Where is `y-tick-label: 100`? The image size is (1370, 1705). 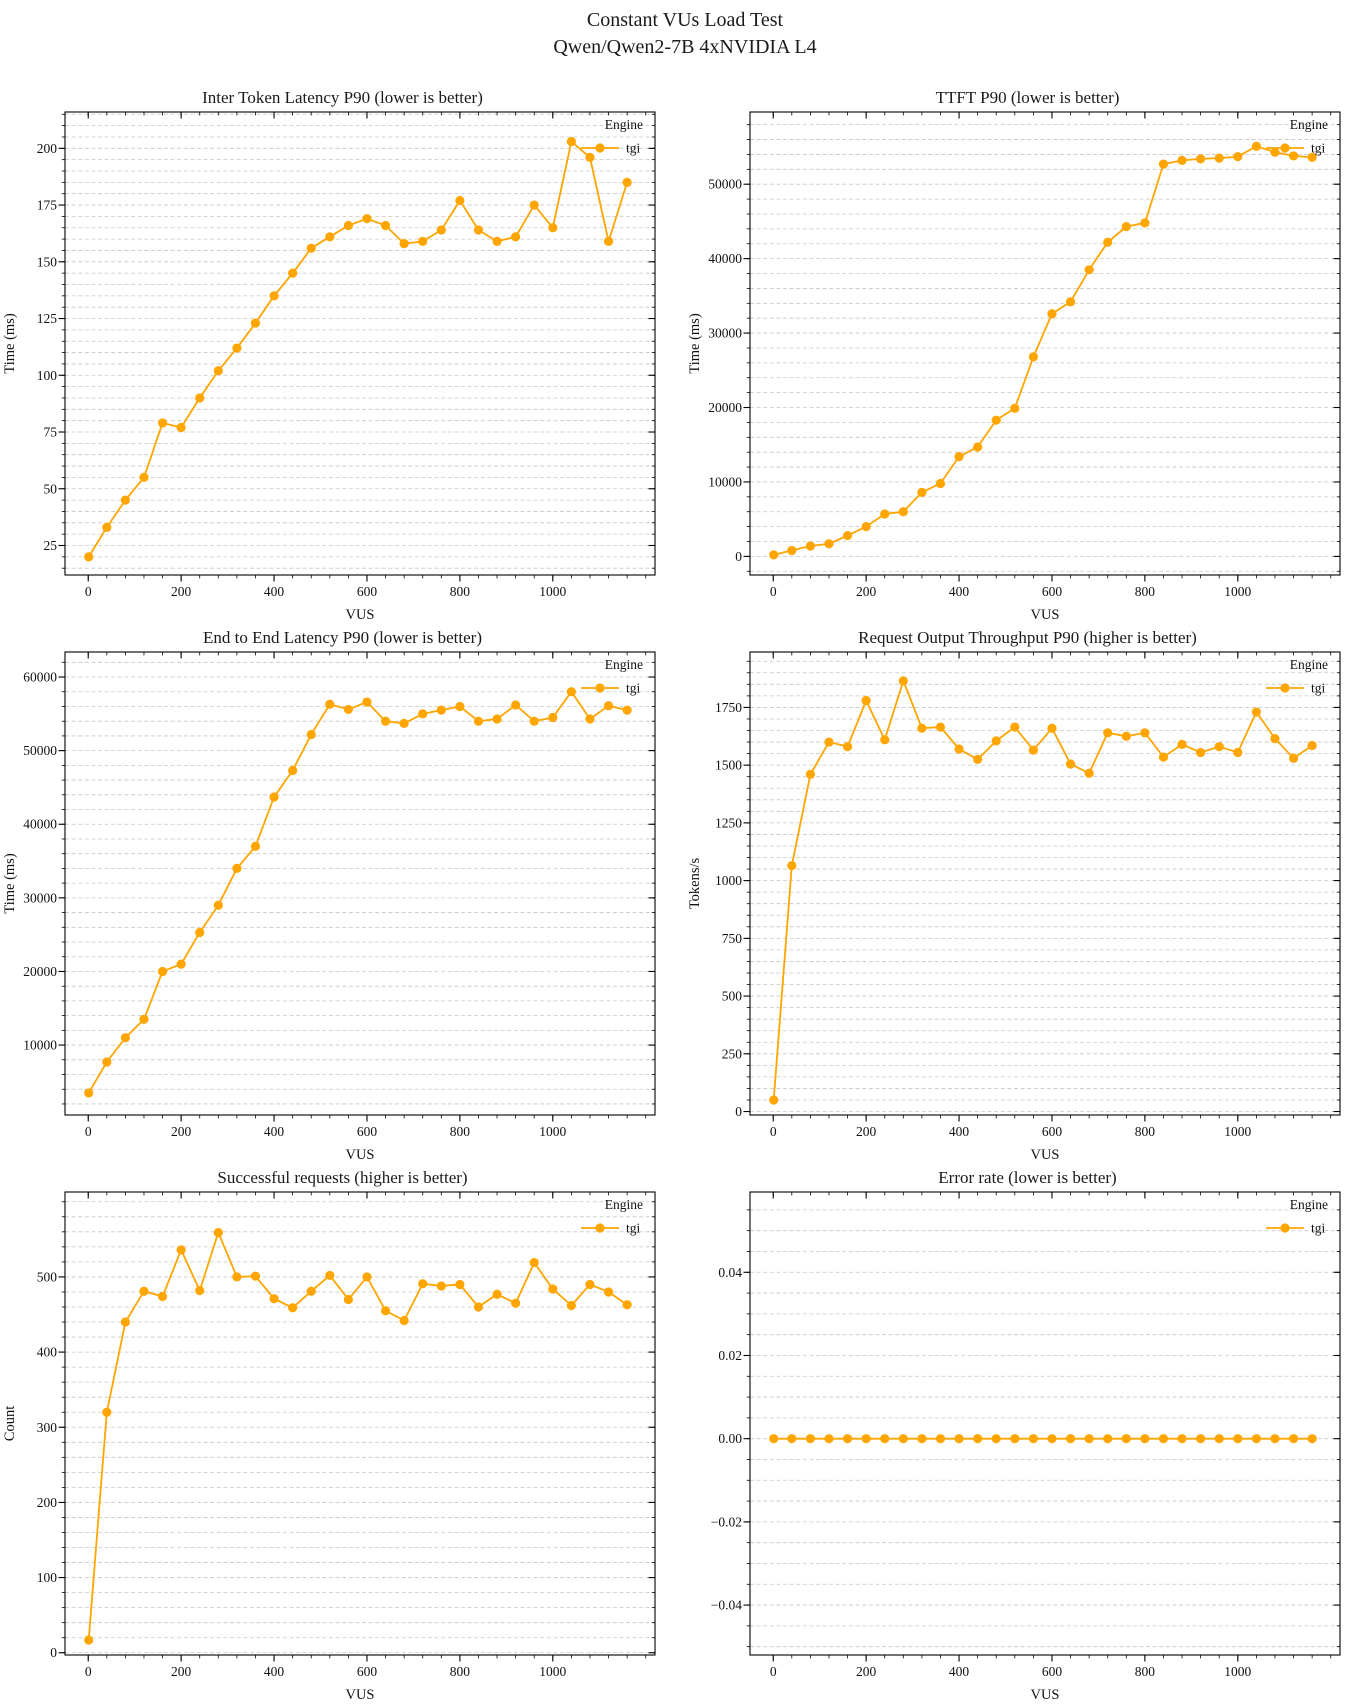
y-tick-label: 100 is located at coordinates (47, 1577).